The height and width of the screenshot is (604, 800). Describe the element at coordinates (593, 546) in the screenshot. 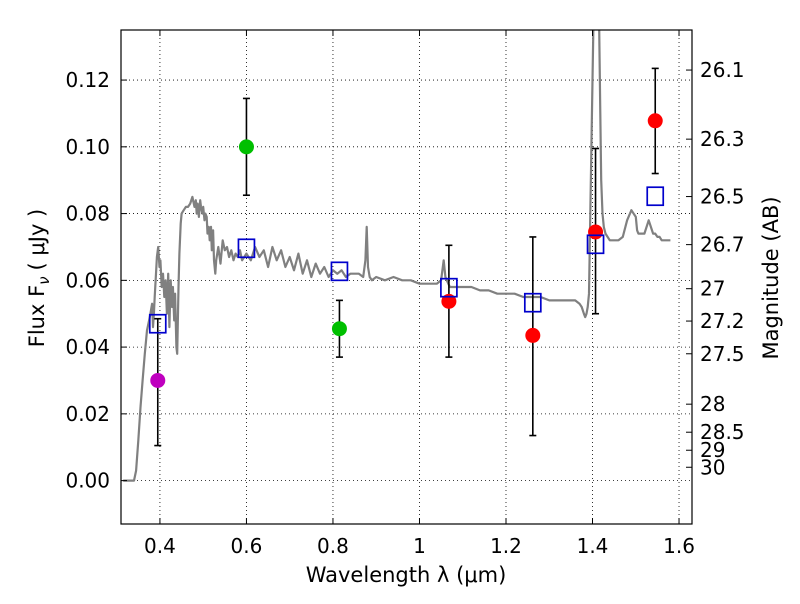

I see `x-tick-label: 1.4` at that location.